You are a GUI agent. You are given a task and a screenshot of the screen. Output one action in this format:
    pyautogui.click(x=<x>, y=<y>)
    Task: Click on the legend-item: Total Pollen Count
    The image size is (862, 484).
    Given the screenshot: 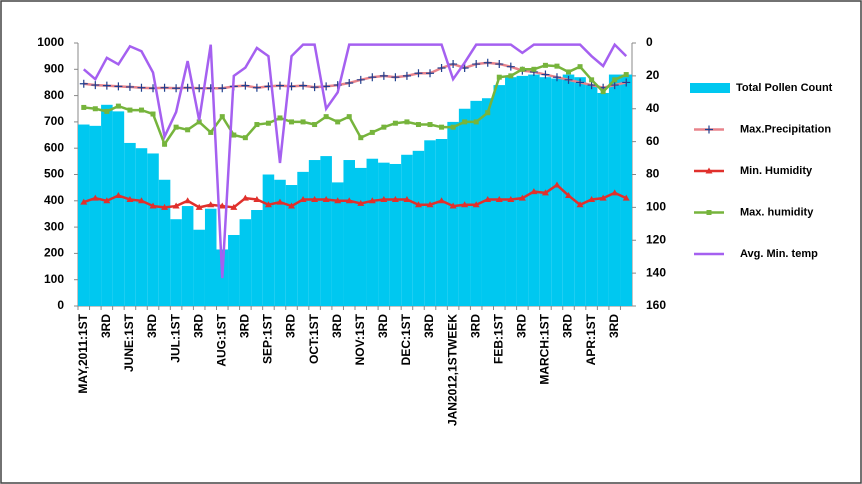 What is the action you would take?
    pyautogui.click(x=761, y=88)
    